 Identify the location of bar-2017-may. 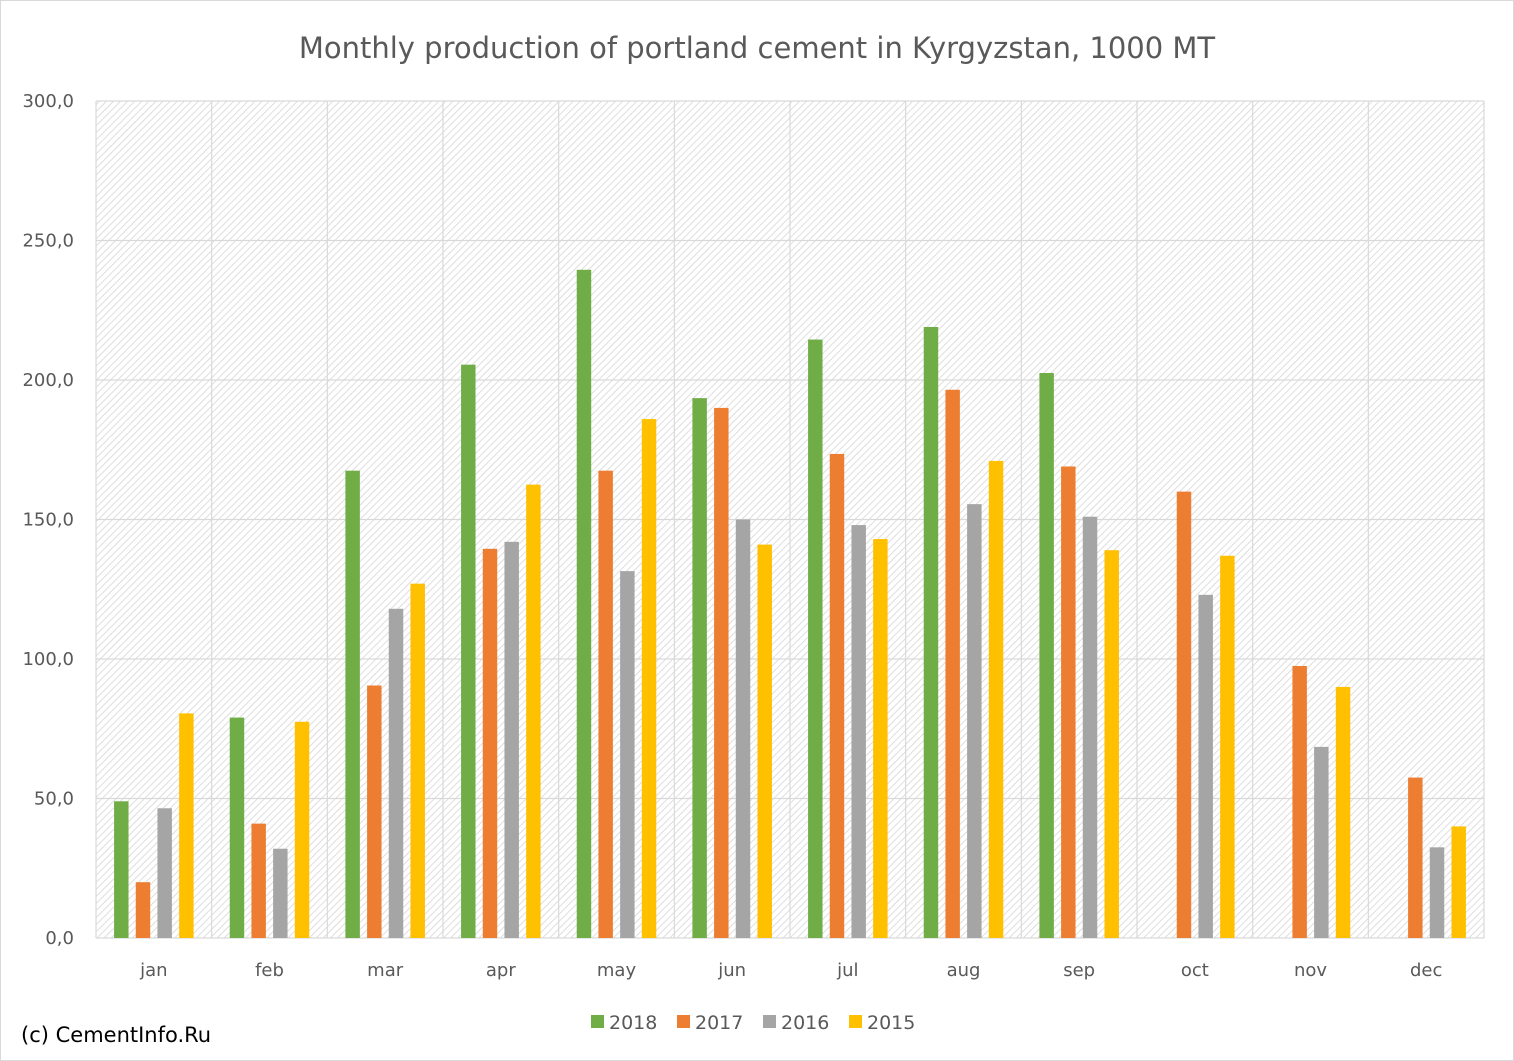
(605, 704).